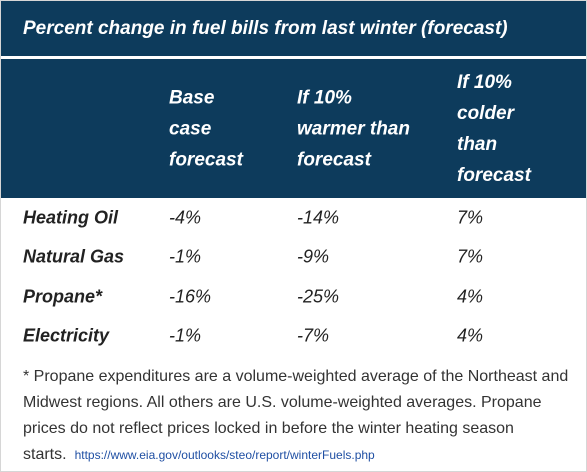  I want to click on row-label: Natural Gas, so click(74, 256).